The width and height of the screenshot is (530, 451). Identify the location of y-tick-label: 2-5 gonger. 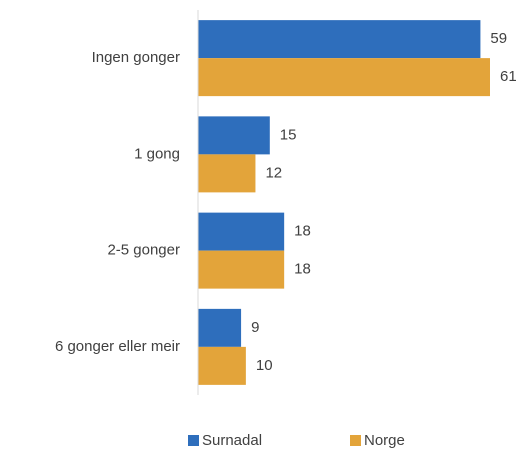
(143, 250).